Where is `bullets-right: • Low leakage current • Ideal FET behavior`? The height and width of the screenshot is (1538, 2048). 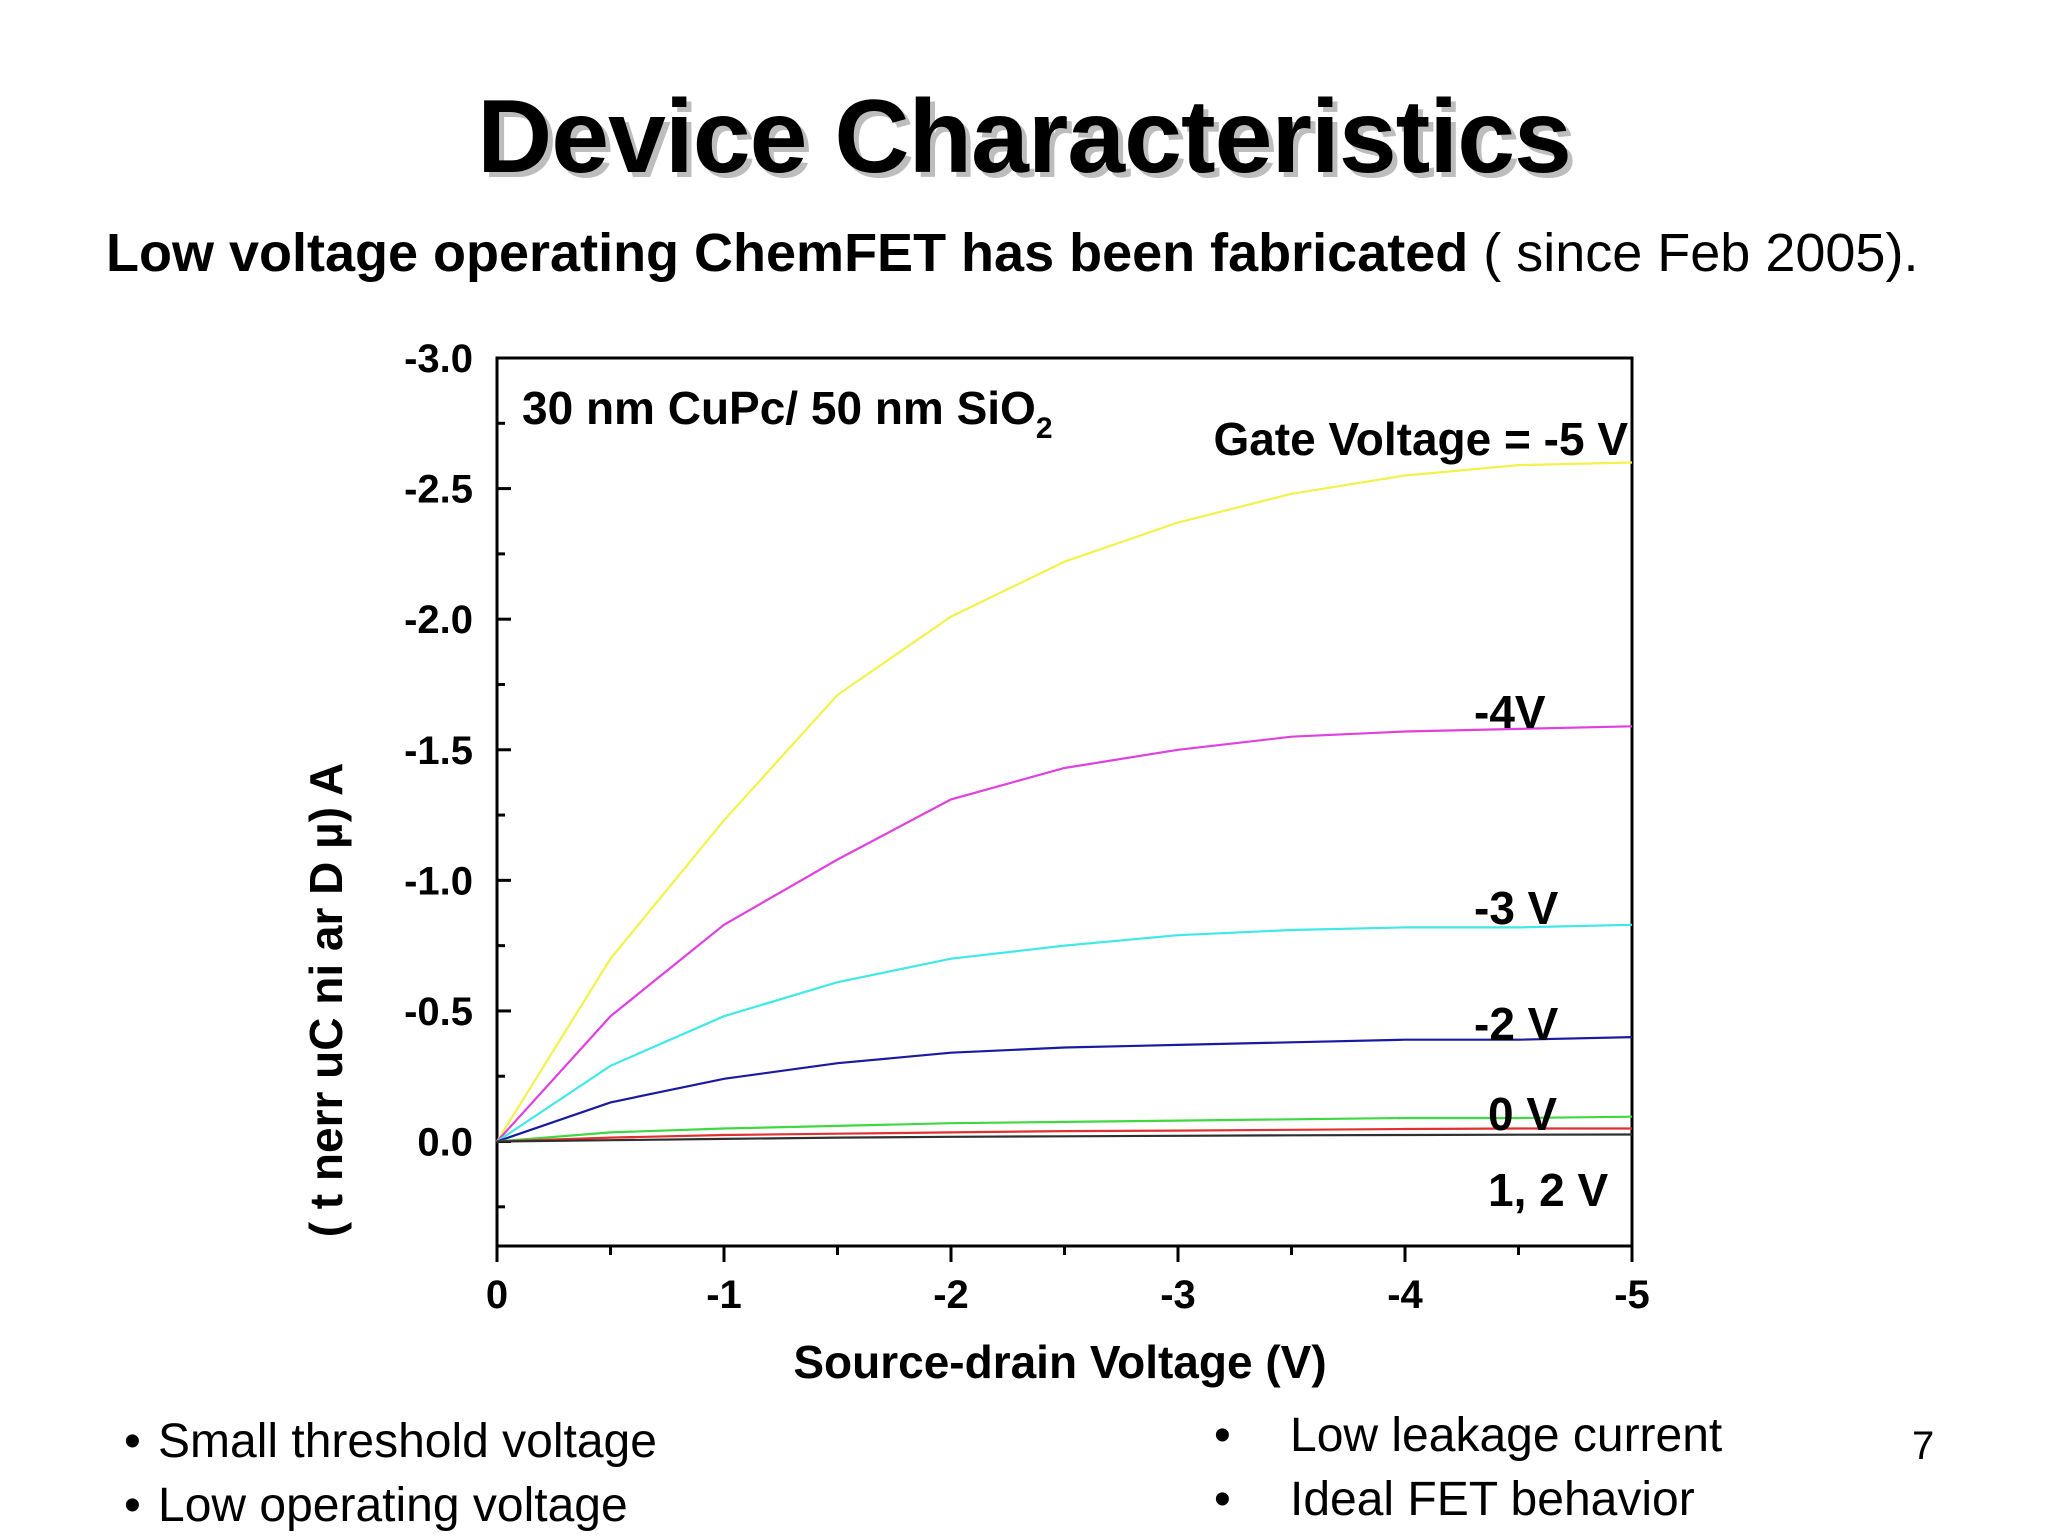
bullets-right: • Low leakage current • Ideal FET behavior is located at coordinates (1468, 1468).